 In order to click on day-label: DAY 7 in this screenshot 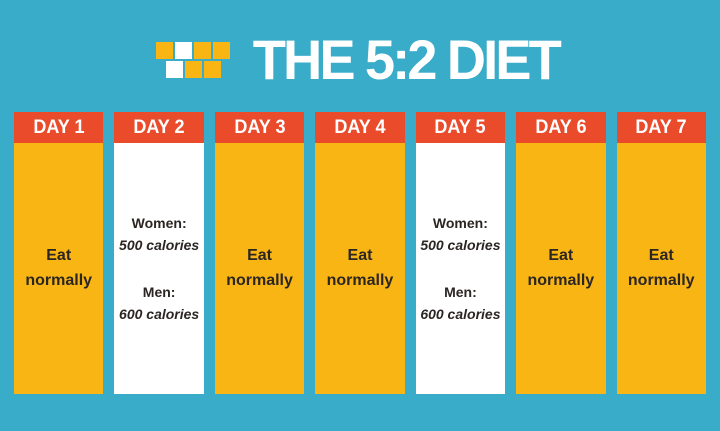, I will do `click(661, 127)`.